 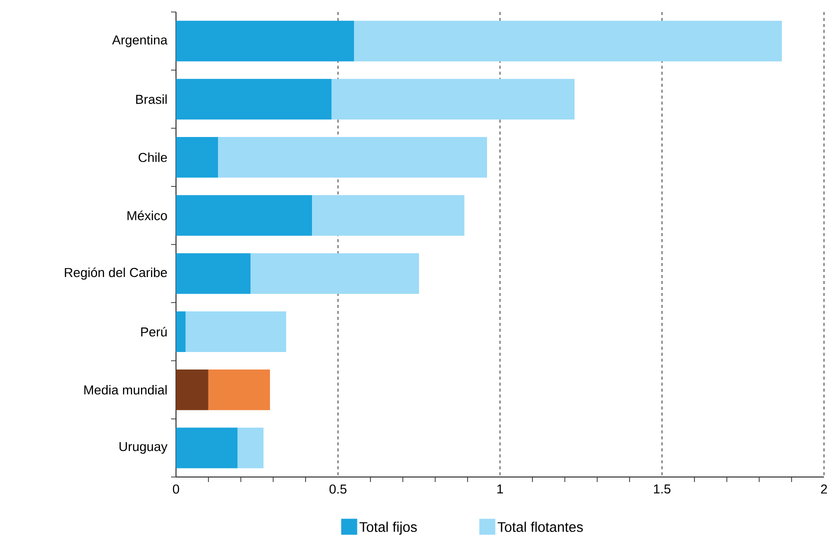 What do you see at coordinates (338, 489) in the screenshot?
I see `x-tick-label: 0.5` at bounding box center [338, 489].